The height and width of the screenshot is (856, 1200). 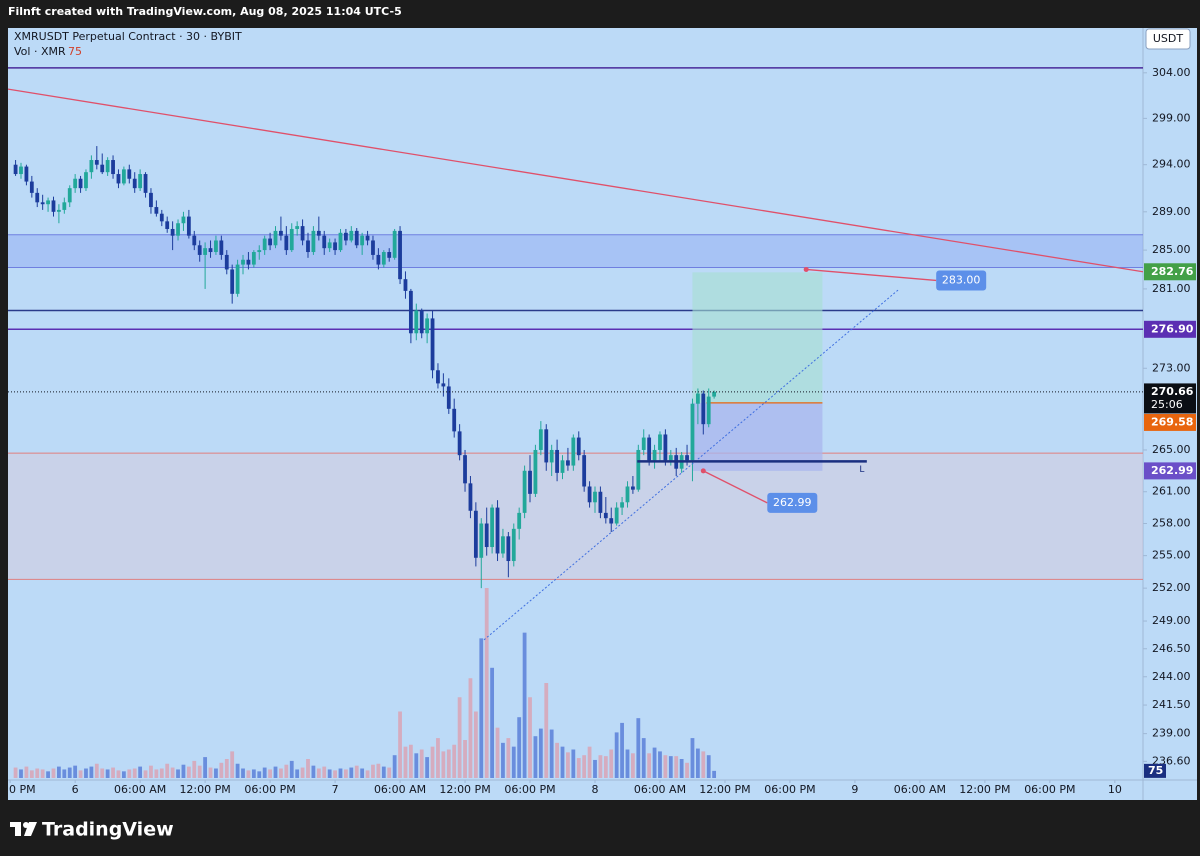 What do you see at coordinates (861, 470) in the screenshot?
I see `level-label: L` at bounding box center [861, 470].